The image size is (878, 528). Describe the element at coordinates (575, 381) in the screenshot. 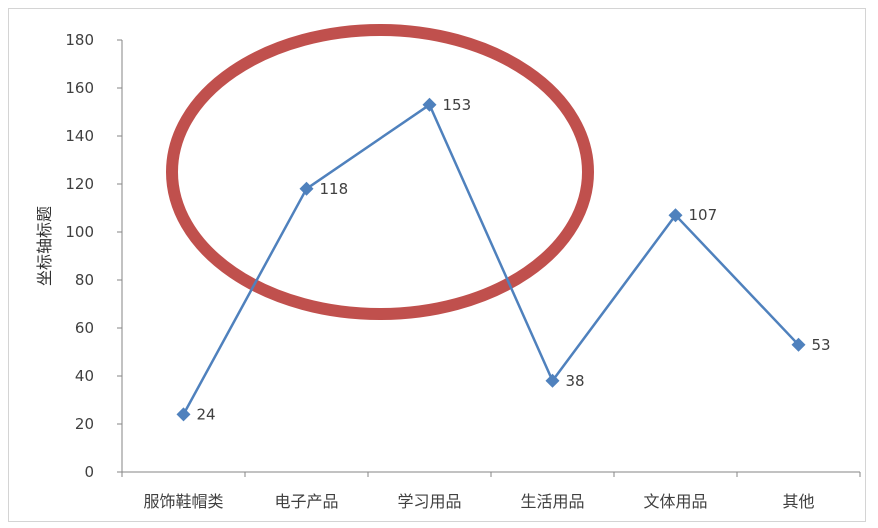

I see `data-label: 38` at that location.